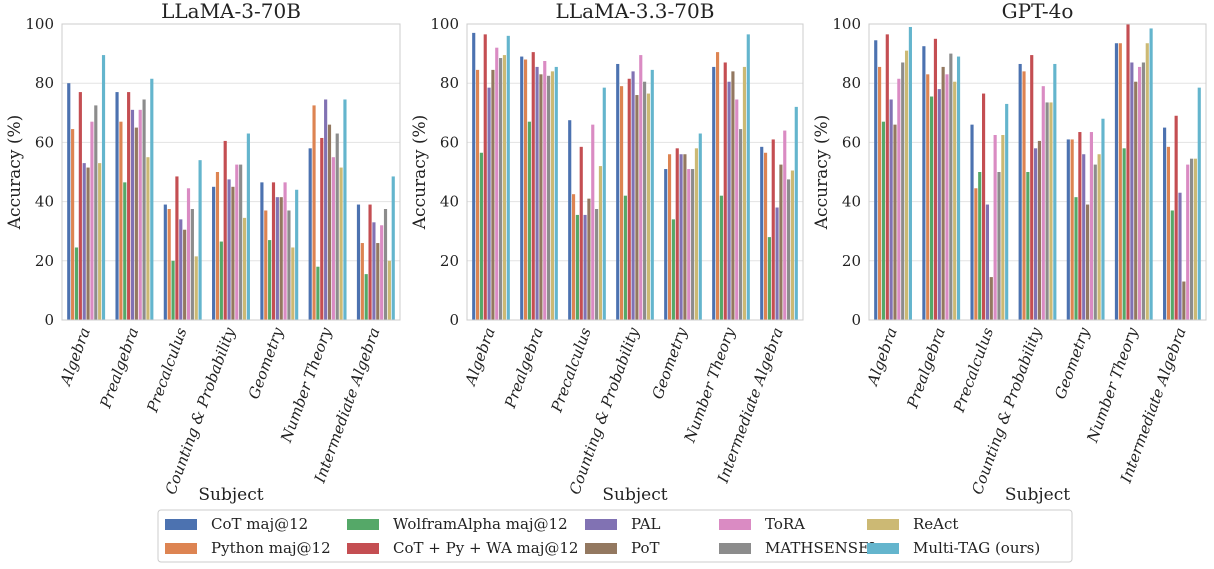 The image size is (1214, 569). I want to click on plot-frame, so click(1037, 172).